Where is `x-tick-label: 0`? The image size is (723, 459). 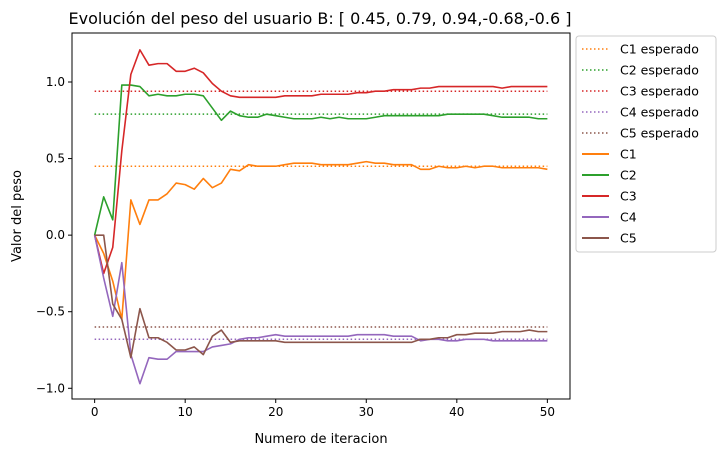 x-tick-label: 0 is located at coordinates (95, 412).